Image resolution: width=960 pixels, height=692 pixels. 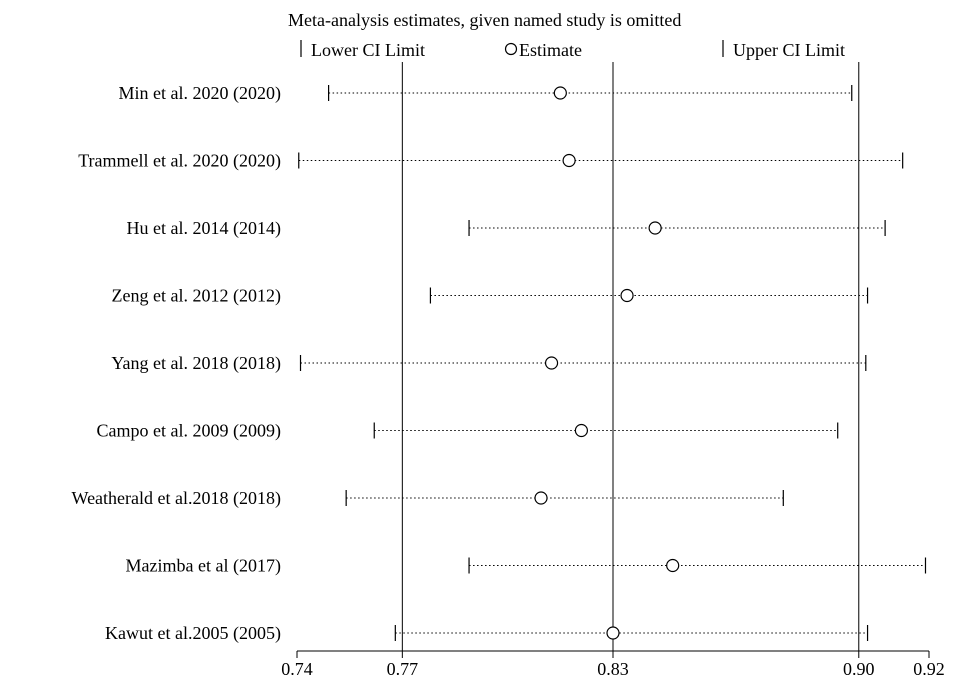 I want to click on legend-lower-label: Lower CI Limit, so click(x=368, y=50).